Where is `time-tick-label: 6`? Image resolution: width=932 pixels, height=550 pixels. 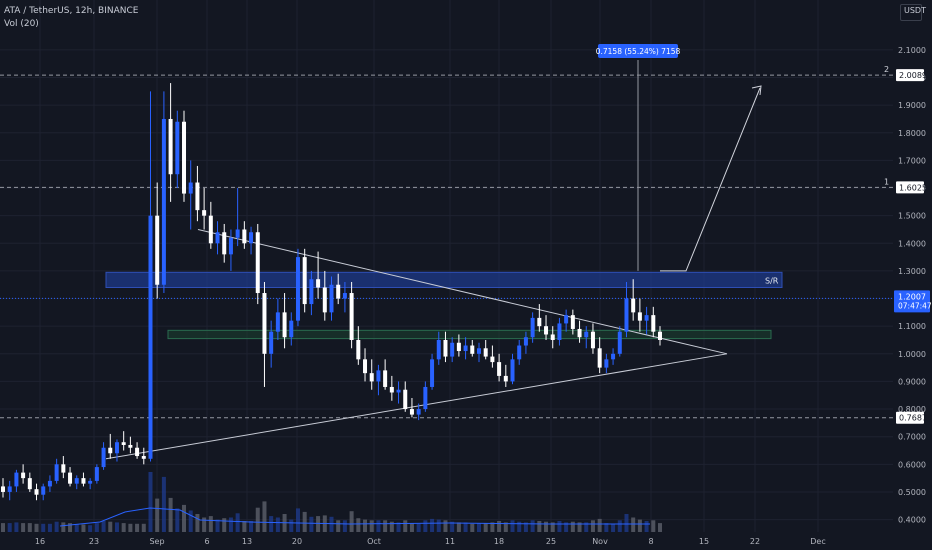
time-tick-label: 6 is located at coordinates (206, 541).